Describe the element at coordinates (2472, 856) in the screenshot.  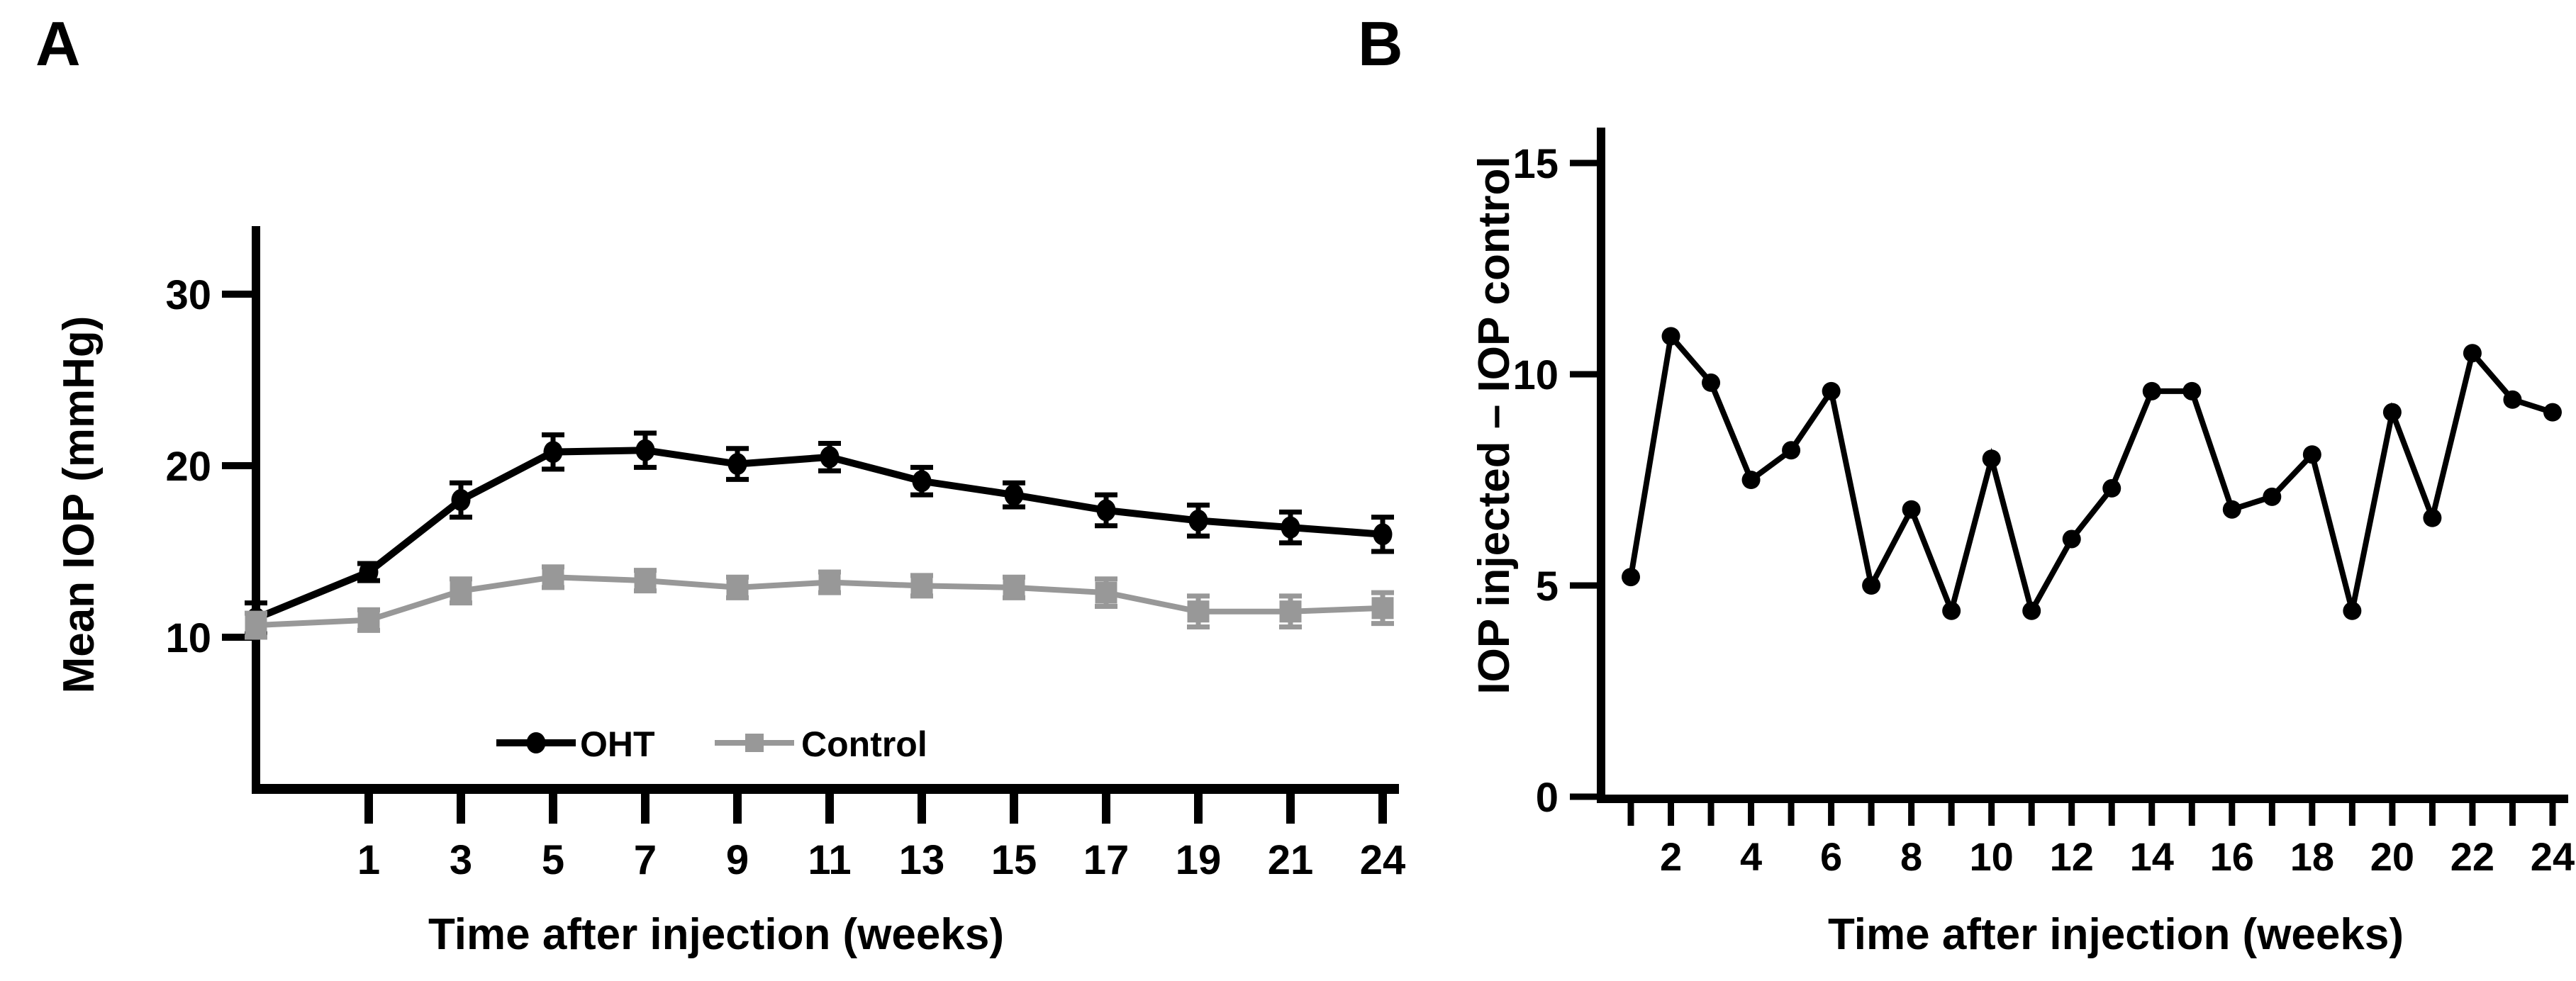
I see `panel-b-x-tick-label: 22` at that location.